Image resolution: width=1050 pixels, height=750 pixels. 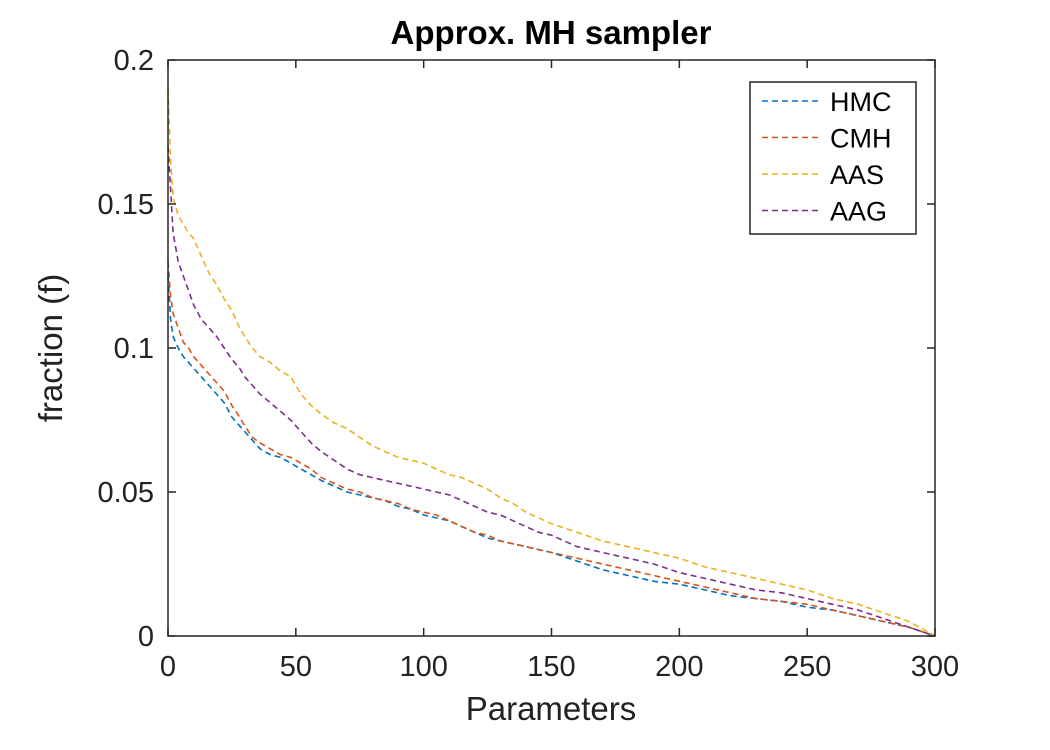 I want to click on legend-label-aag: AAG, so click(x=858, y=212).